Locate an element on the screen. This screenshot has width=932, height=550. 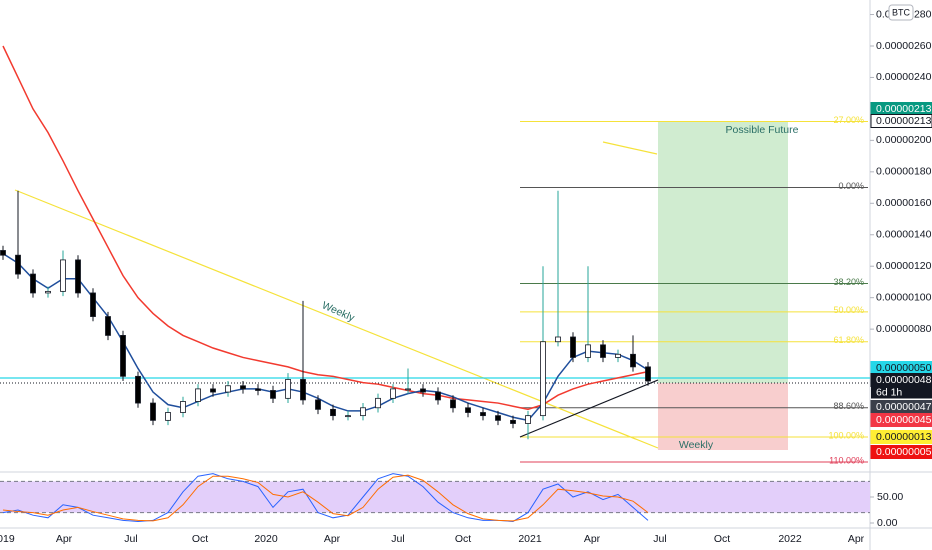
x-tick-label: 2021 is located at coordinates (530, 539).